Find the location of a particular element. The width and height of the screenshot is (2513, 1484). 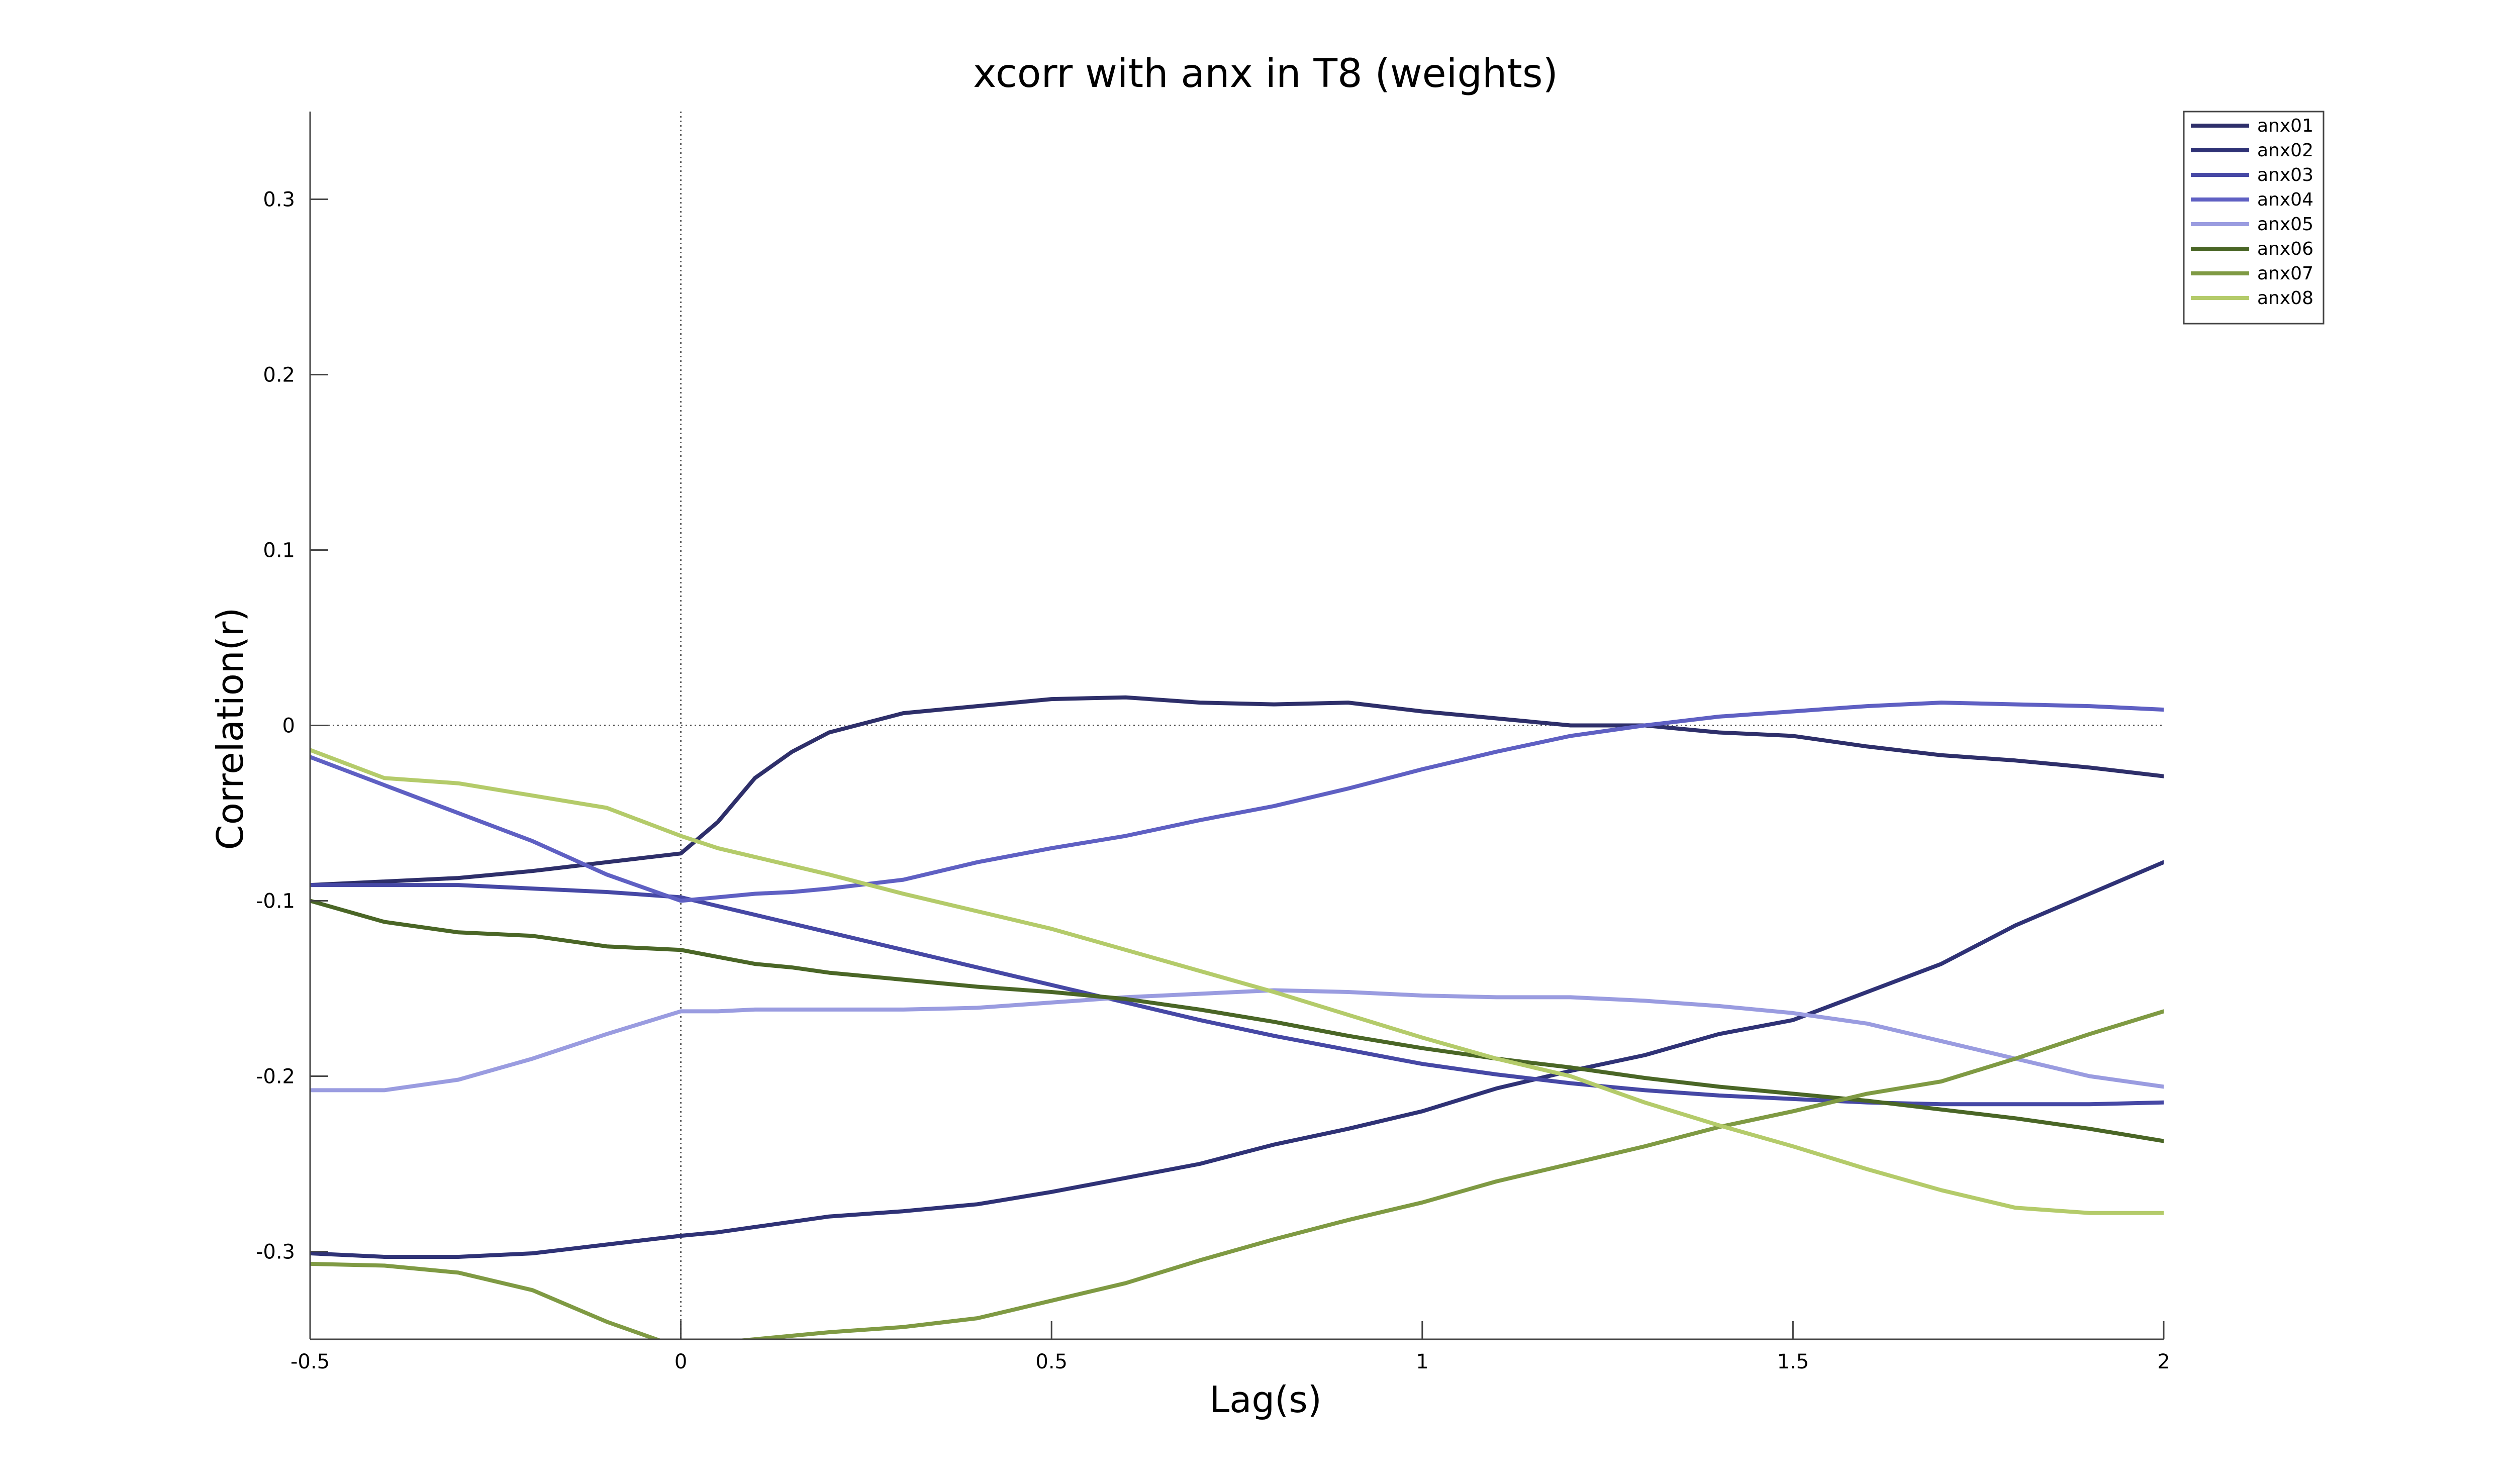

x-tick-label: 2 is located at coordinates (2163, 1362).